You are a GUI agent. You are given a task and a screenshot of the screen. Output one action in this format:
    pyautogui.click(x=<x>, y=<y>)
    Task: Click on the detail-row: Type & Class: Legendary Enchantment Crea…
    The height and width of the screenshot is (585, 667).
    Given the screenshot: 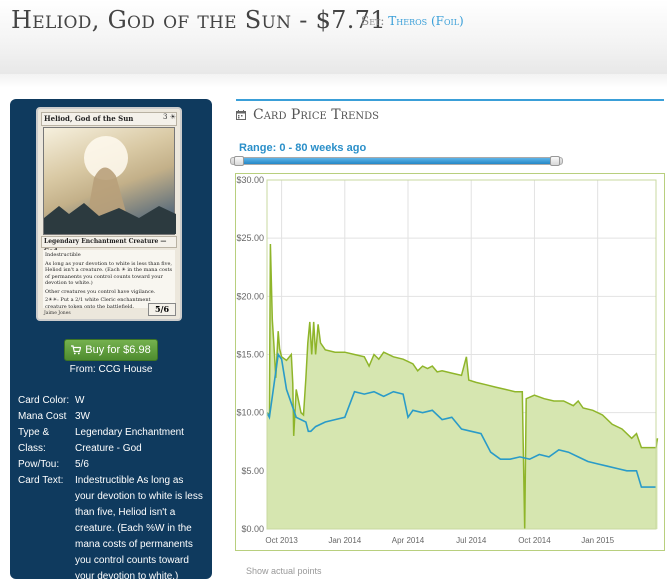 What is the action you would take?
    pyautogui.click(x=113, y=441)
    